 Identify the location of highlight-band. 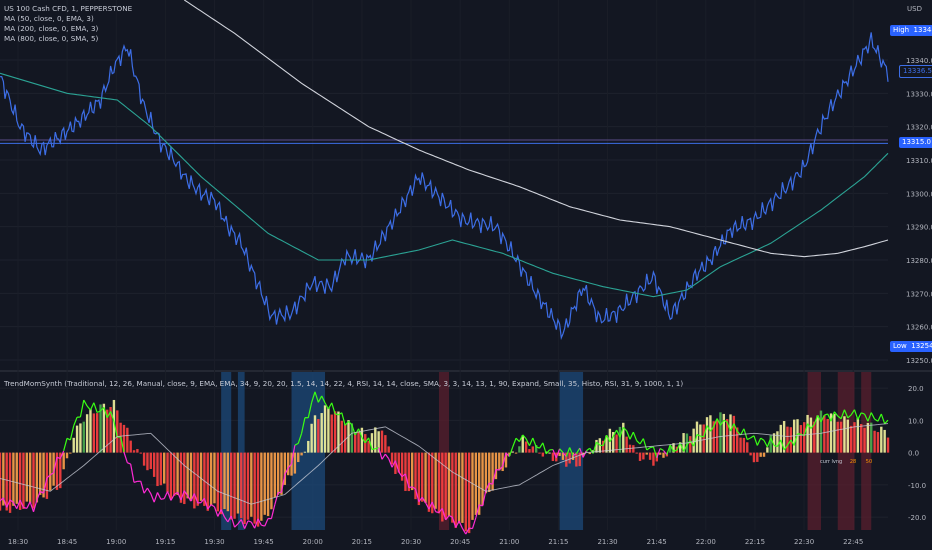
(866, 451).